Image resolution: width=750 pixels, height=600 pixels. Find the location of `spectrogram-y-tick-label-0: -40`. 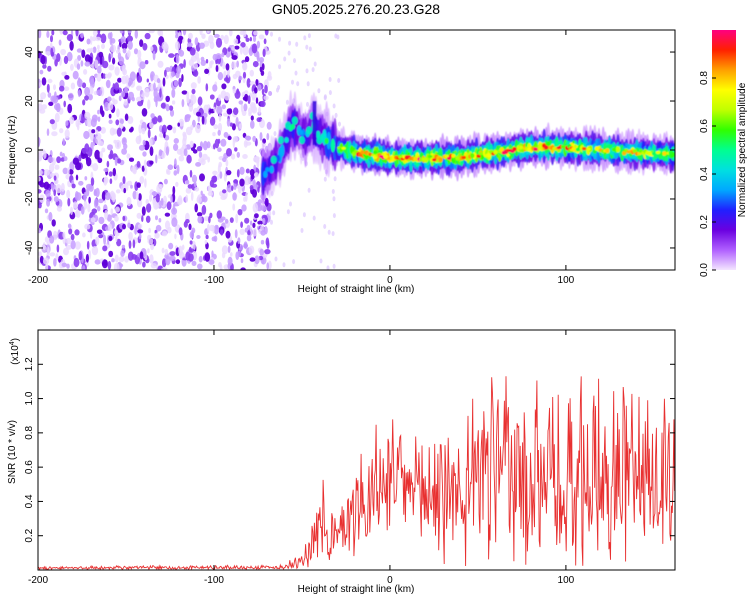

spectrogram-y-tick-label-0: -40 is located at coordinates (29, 247).